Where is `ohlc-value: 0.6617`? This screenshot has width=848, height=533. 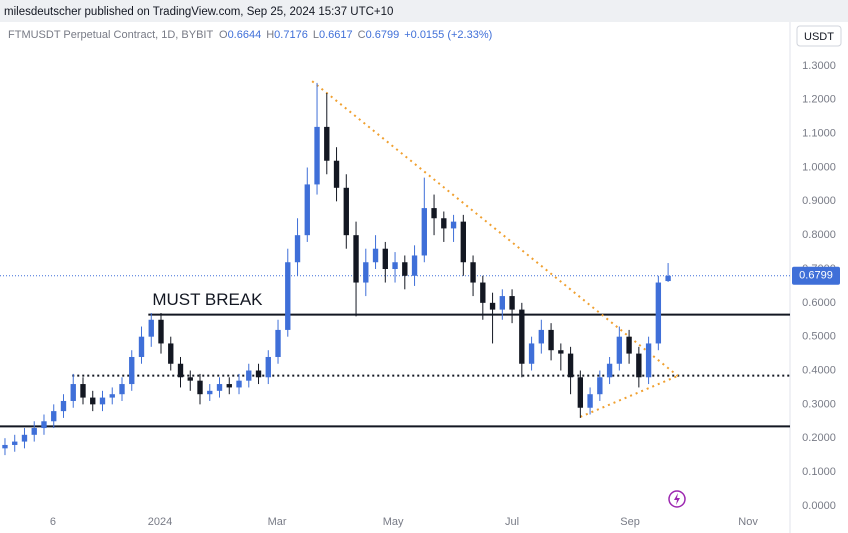 ohlc-value: 0.6617 is located at coordinates (336, 35).